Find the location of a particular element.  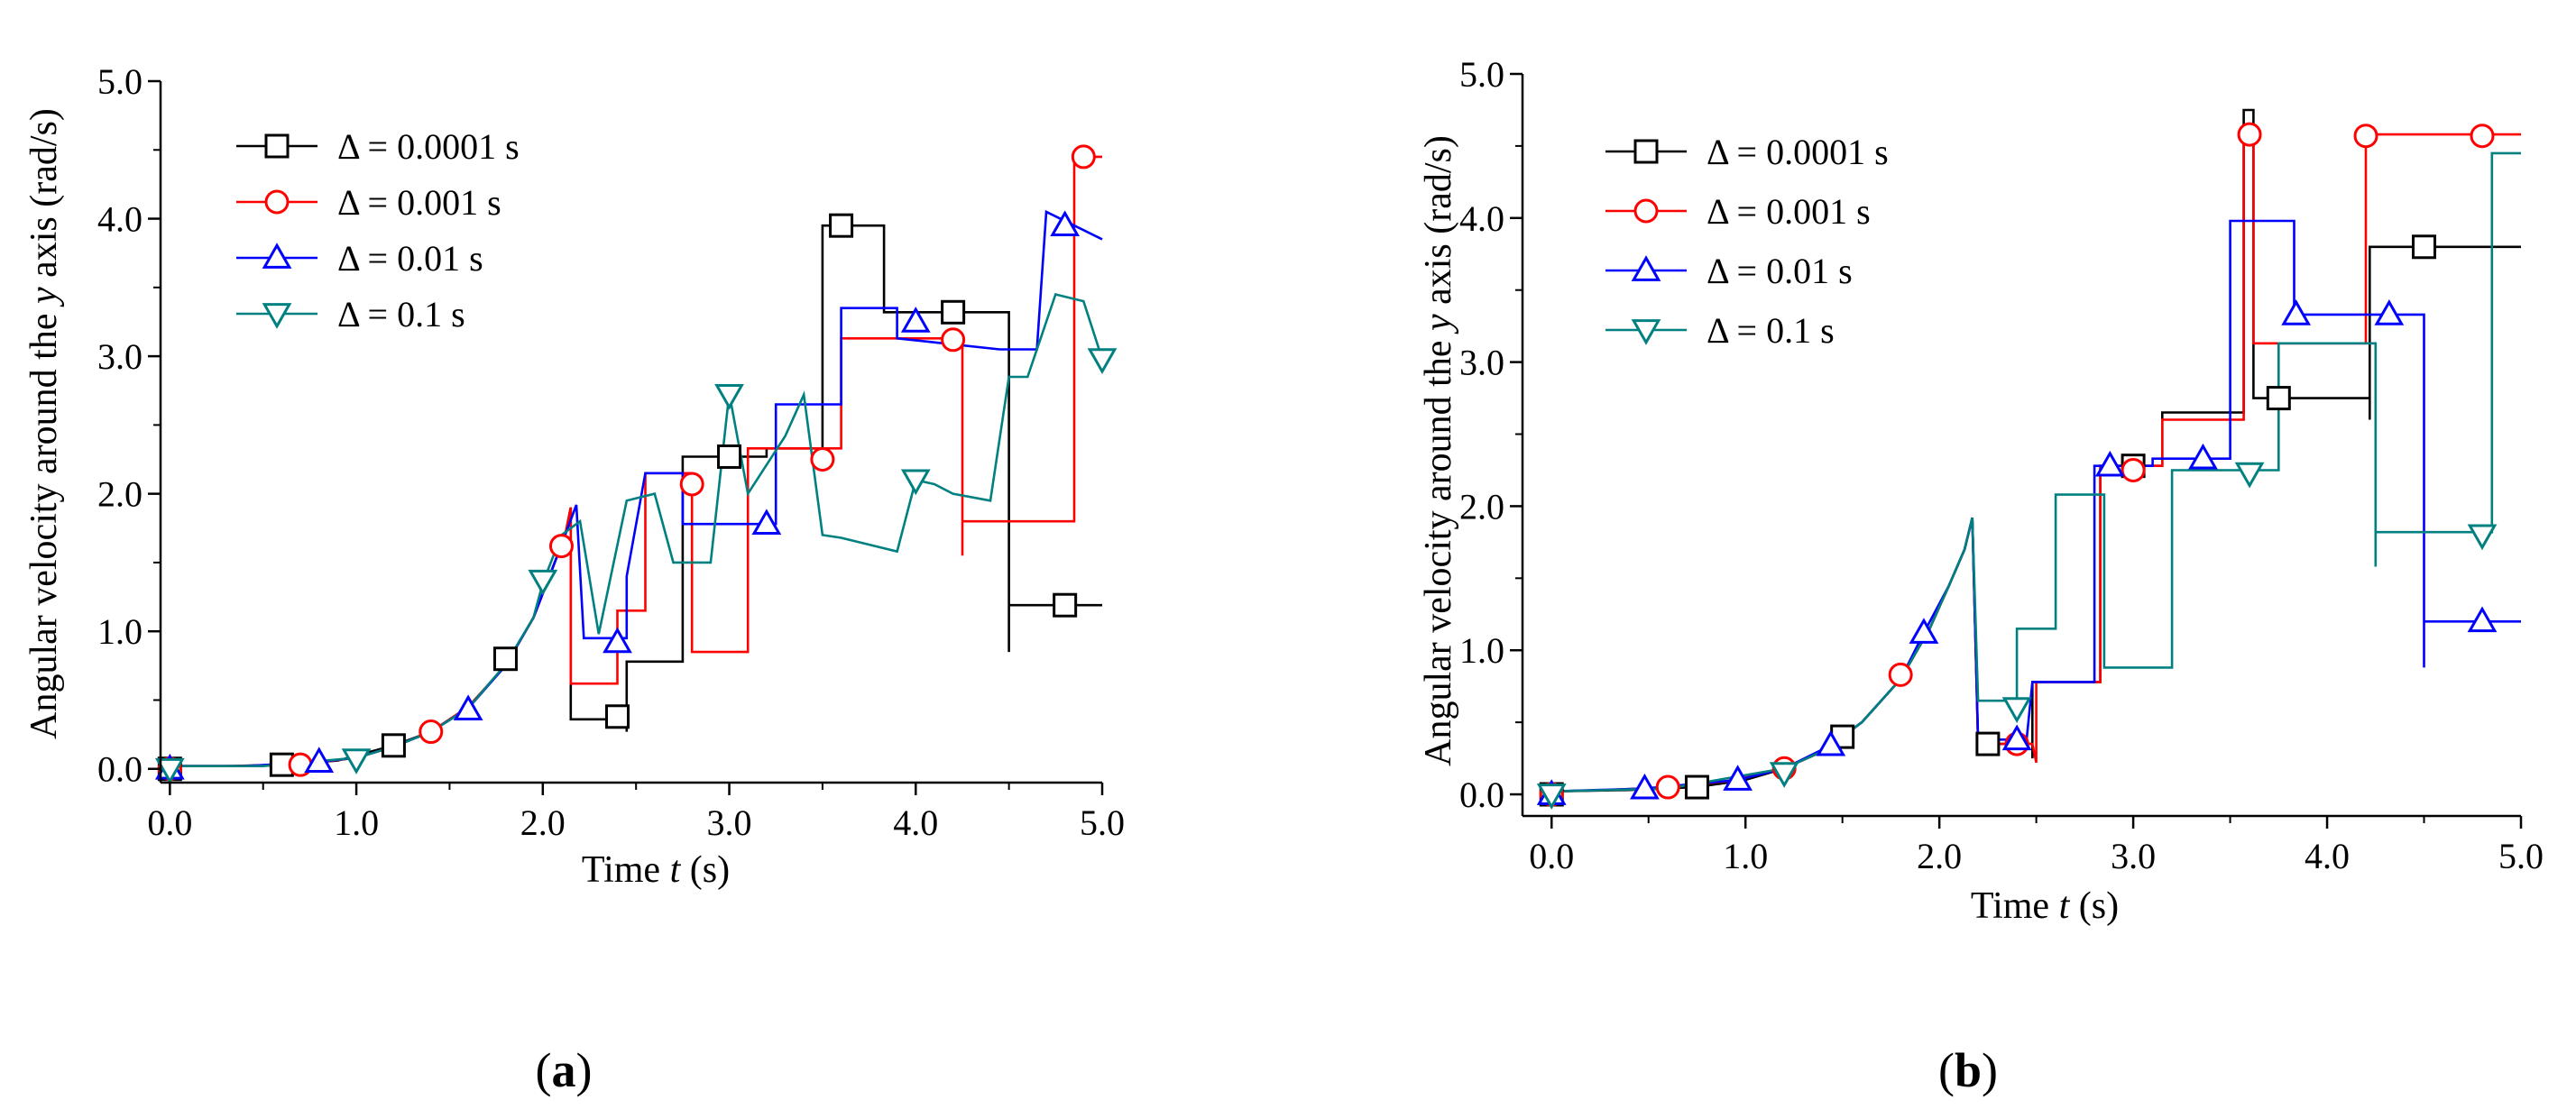

panel-b-y-tick-label-2: 2.0 is located at coordinates (1481, 506).